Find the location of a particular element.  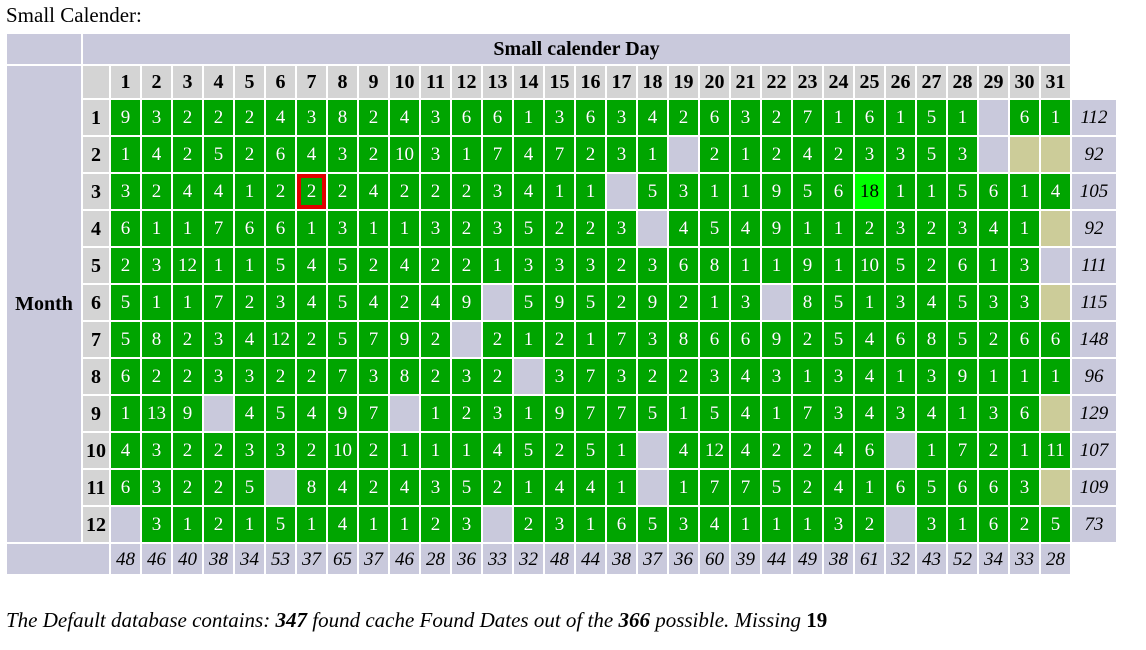

column-total: 32 is located at coordinates (900, 559).